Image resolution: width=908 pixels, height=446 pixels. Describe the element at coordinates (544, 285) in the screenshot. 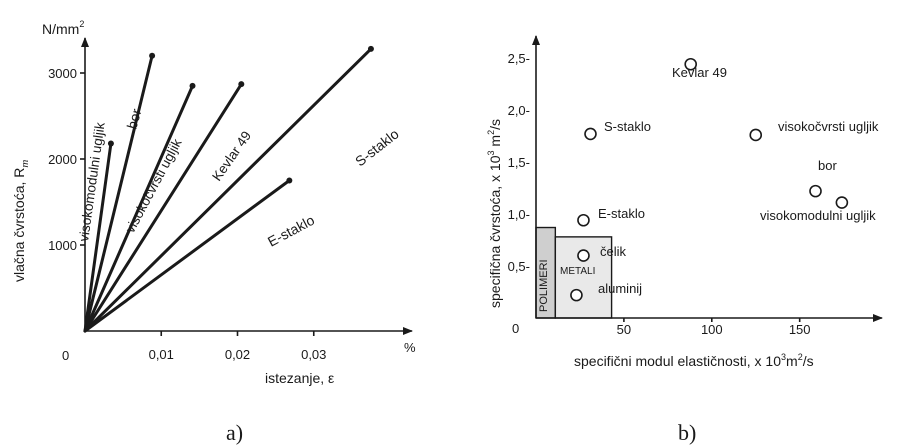

I see `region-label-polimeri: POLIMERI` at that location.